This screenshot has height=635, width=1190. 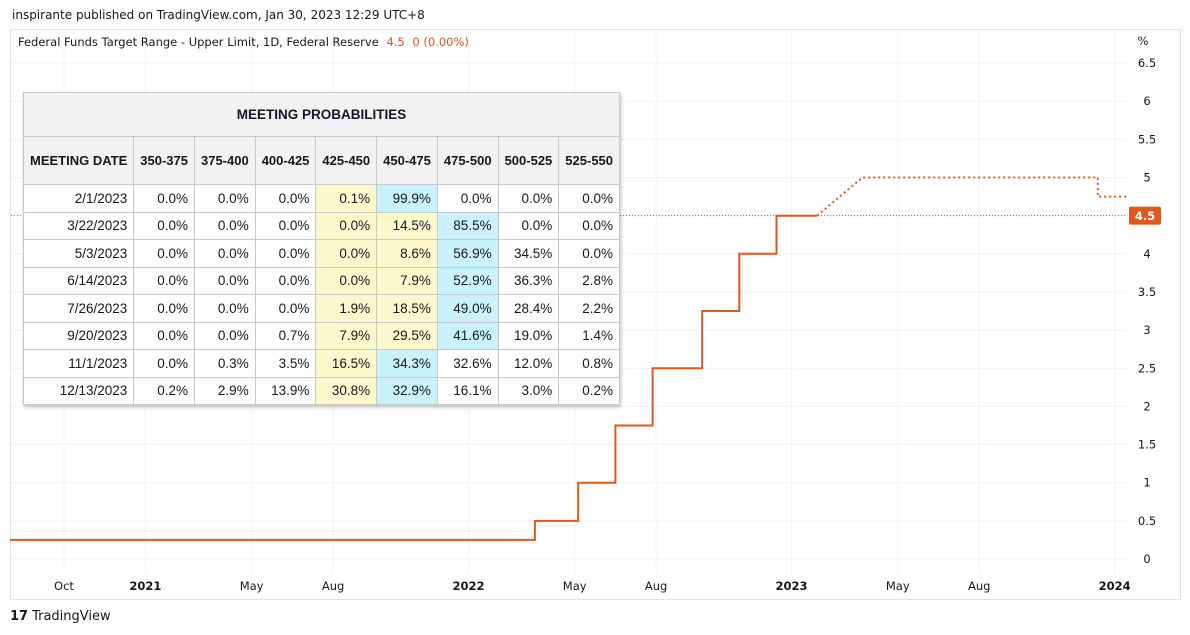 I want to click on y-axis-tick-label: 5.5, so click(x=1147, y=139).